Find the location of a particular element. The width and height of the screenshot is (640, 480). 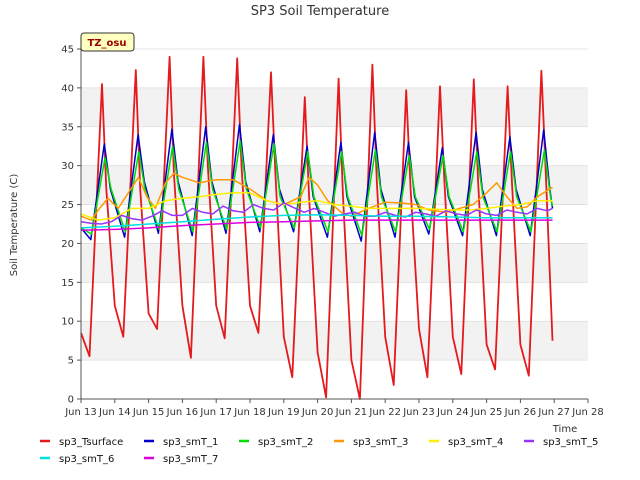

legend-label: sp3_smT_1 is located at coordinates (190, 442).